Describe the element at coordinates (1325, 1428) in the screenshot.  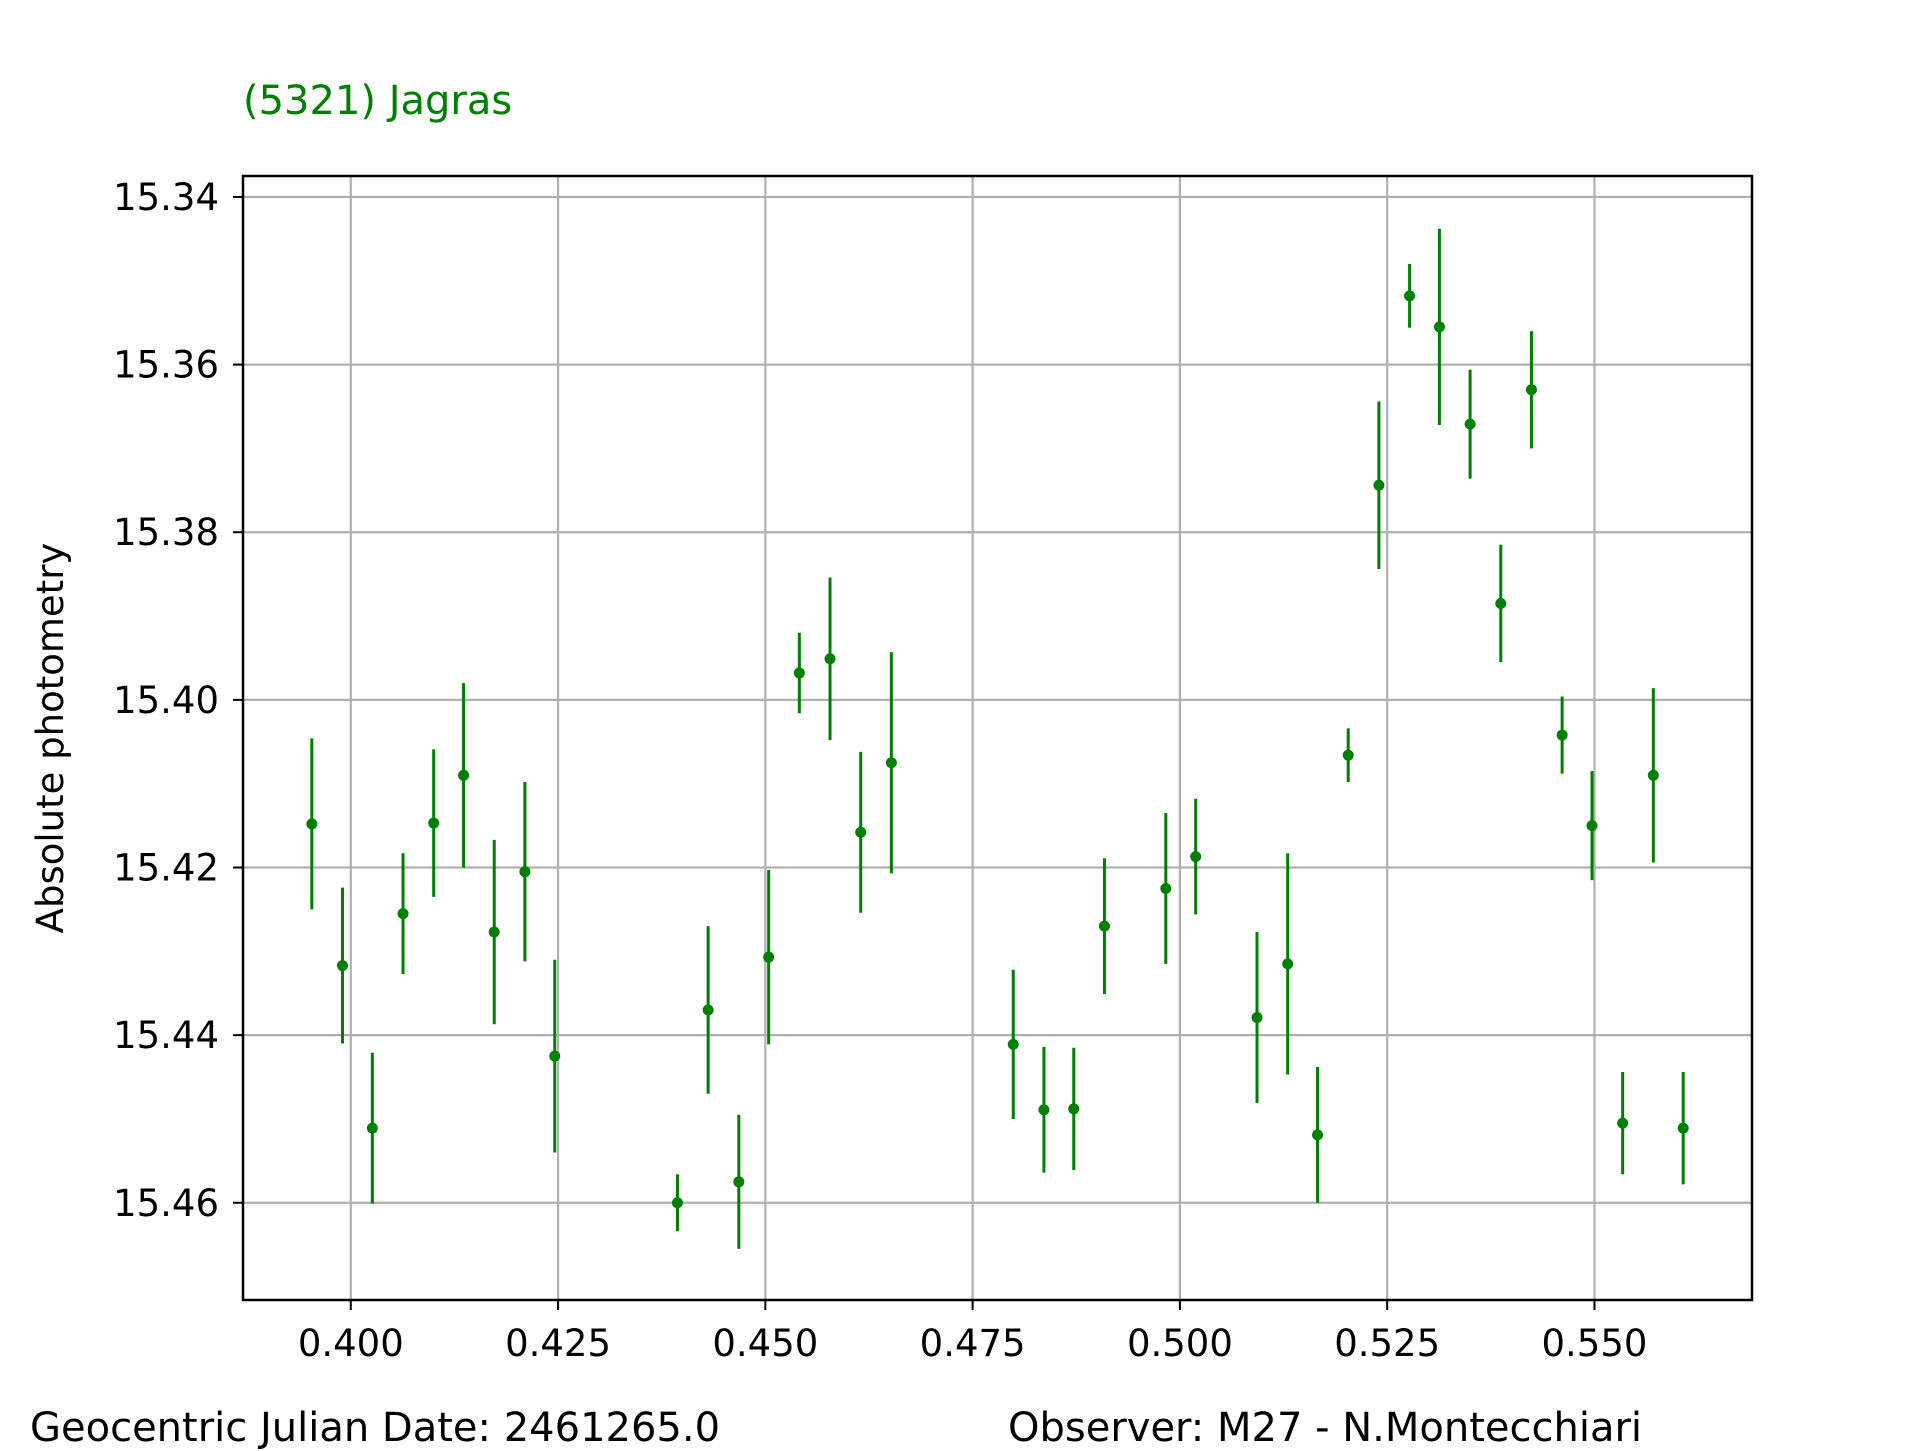
I see `observer-label: Observer: M27 - N.Montecchiari` at that location.